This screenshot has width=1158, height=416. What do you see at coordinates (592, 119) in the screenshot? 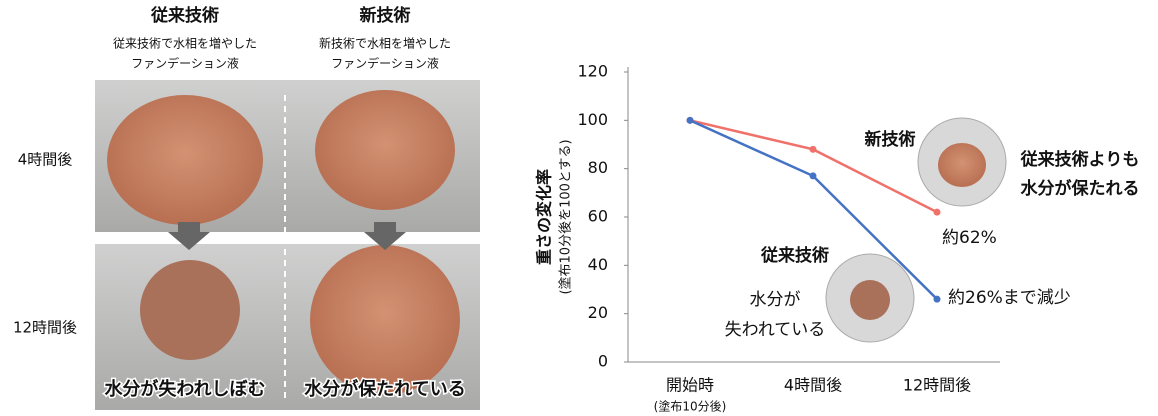
I see `y-tick-label: 100` at bounding box center [592, 119].